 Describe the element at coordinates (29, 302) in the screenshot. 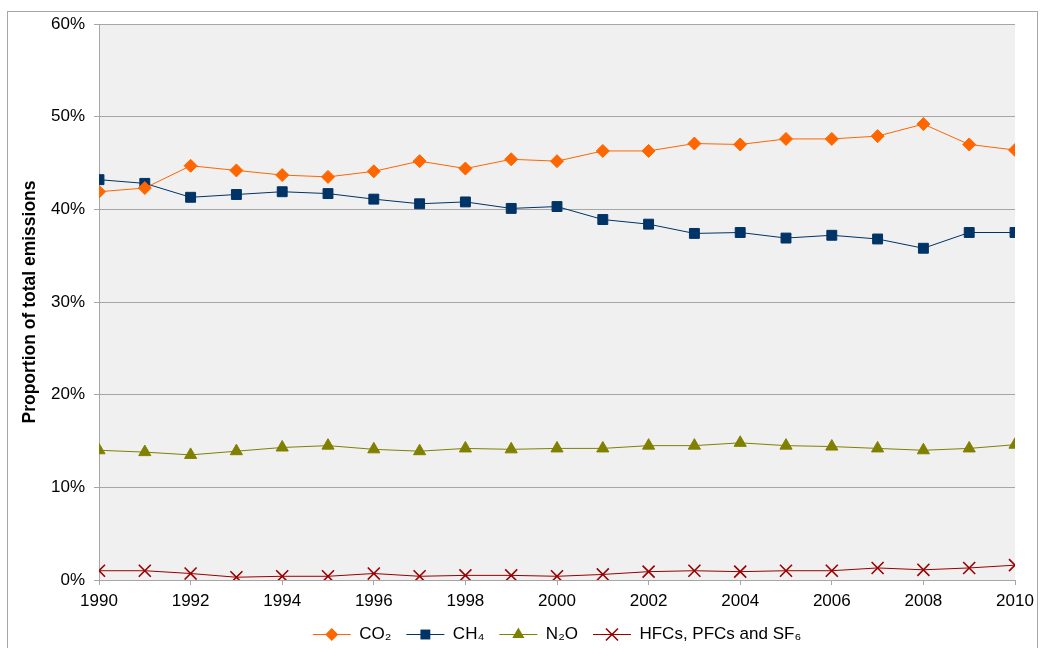

I see `y-axis-title: Proportion of total emissions` at that location.